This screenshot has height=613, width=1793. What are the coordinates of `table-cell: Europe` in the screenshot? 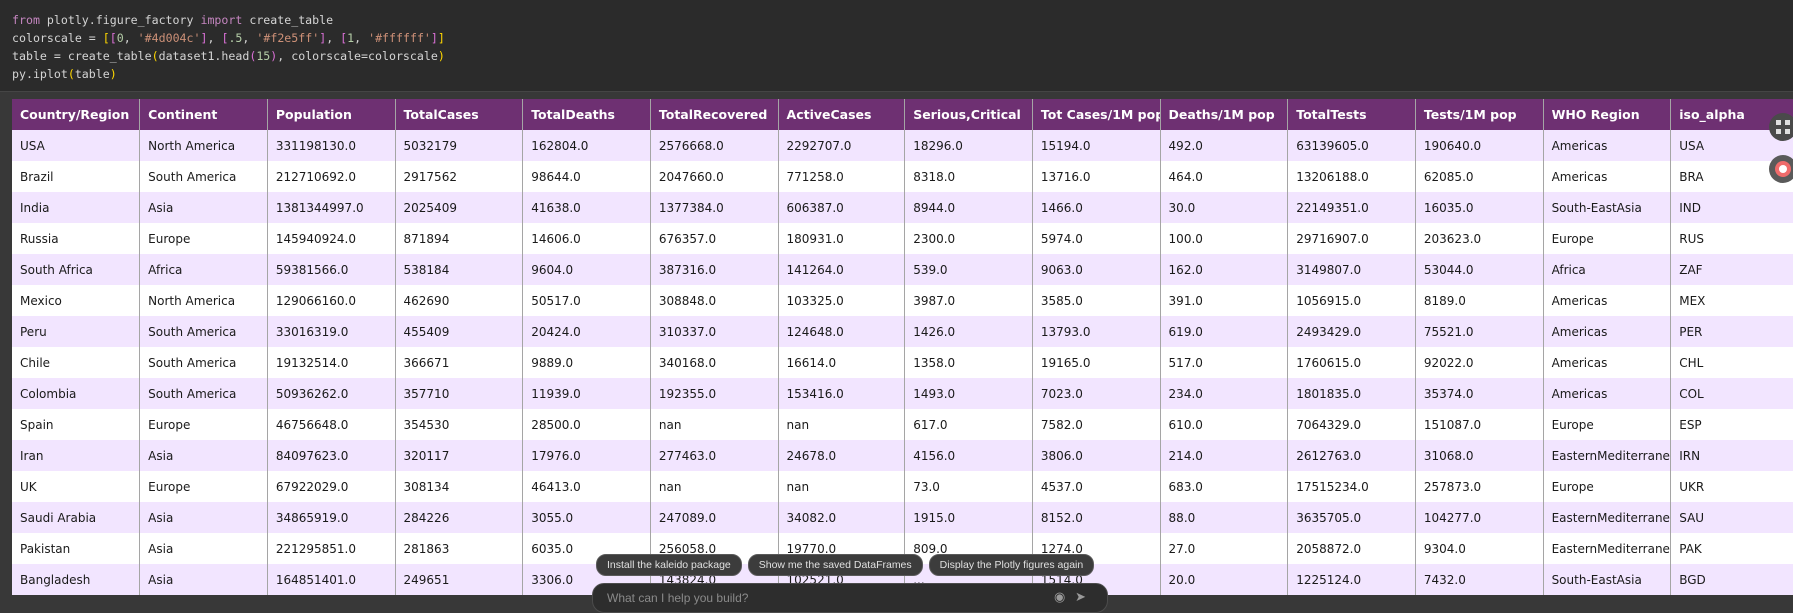 It's located at (203, 424).